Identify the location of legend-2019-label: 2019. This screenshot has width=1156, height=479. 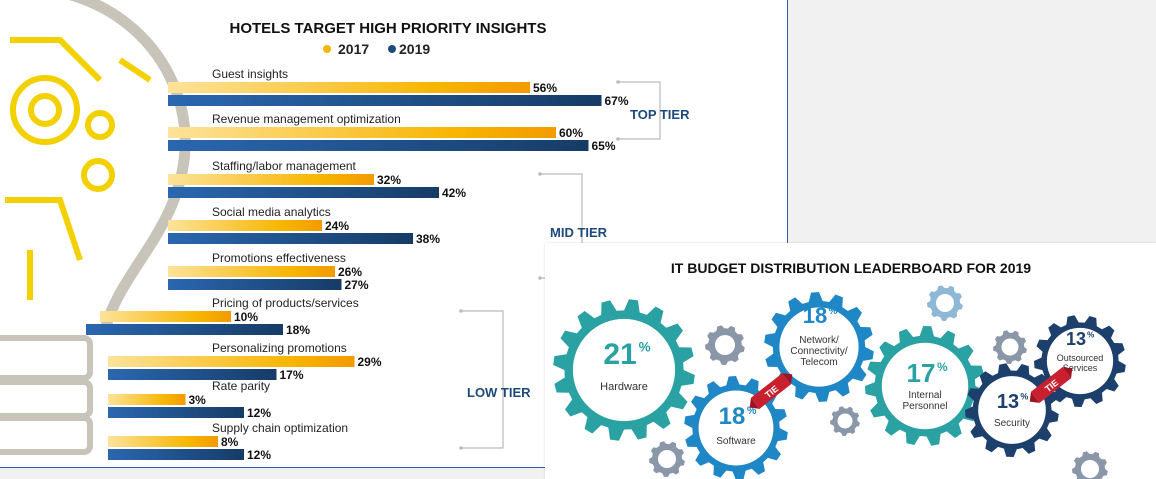
(414, 49).